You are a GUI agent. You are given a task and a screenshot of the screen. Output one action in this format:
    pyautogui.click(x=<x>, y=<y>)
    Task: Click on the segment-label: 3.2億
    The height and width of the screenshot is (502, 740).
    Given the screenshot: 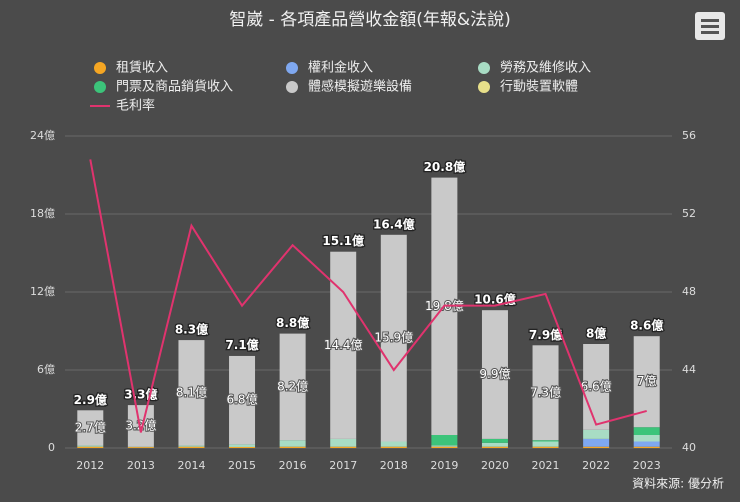 What is the action you would take?
    pyautogui.click(x=140, y=425)
    